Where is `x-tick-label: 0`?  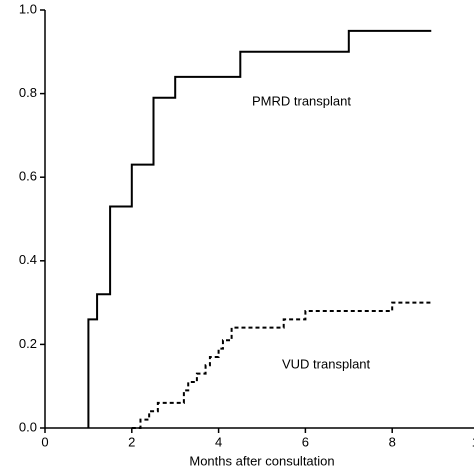 x-tick-label: 0 is located at coordinates (44, 441).